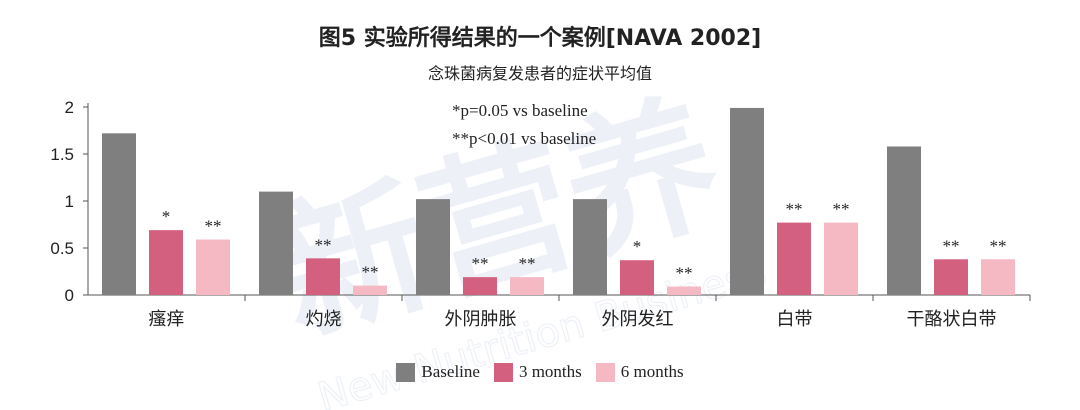 This screenshot has width=1080, height=410. Describe the element at coordinates (952, 319) in the screenshot. I see `category-label: 干酪状白带` at that location.